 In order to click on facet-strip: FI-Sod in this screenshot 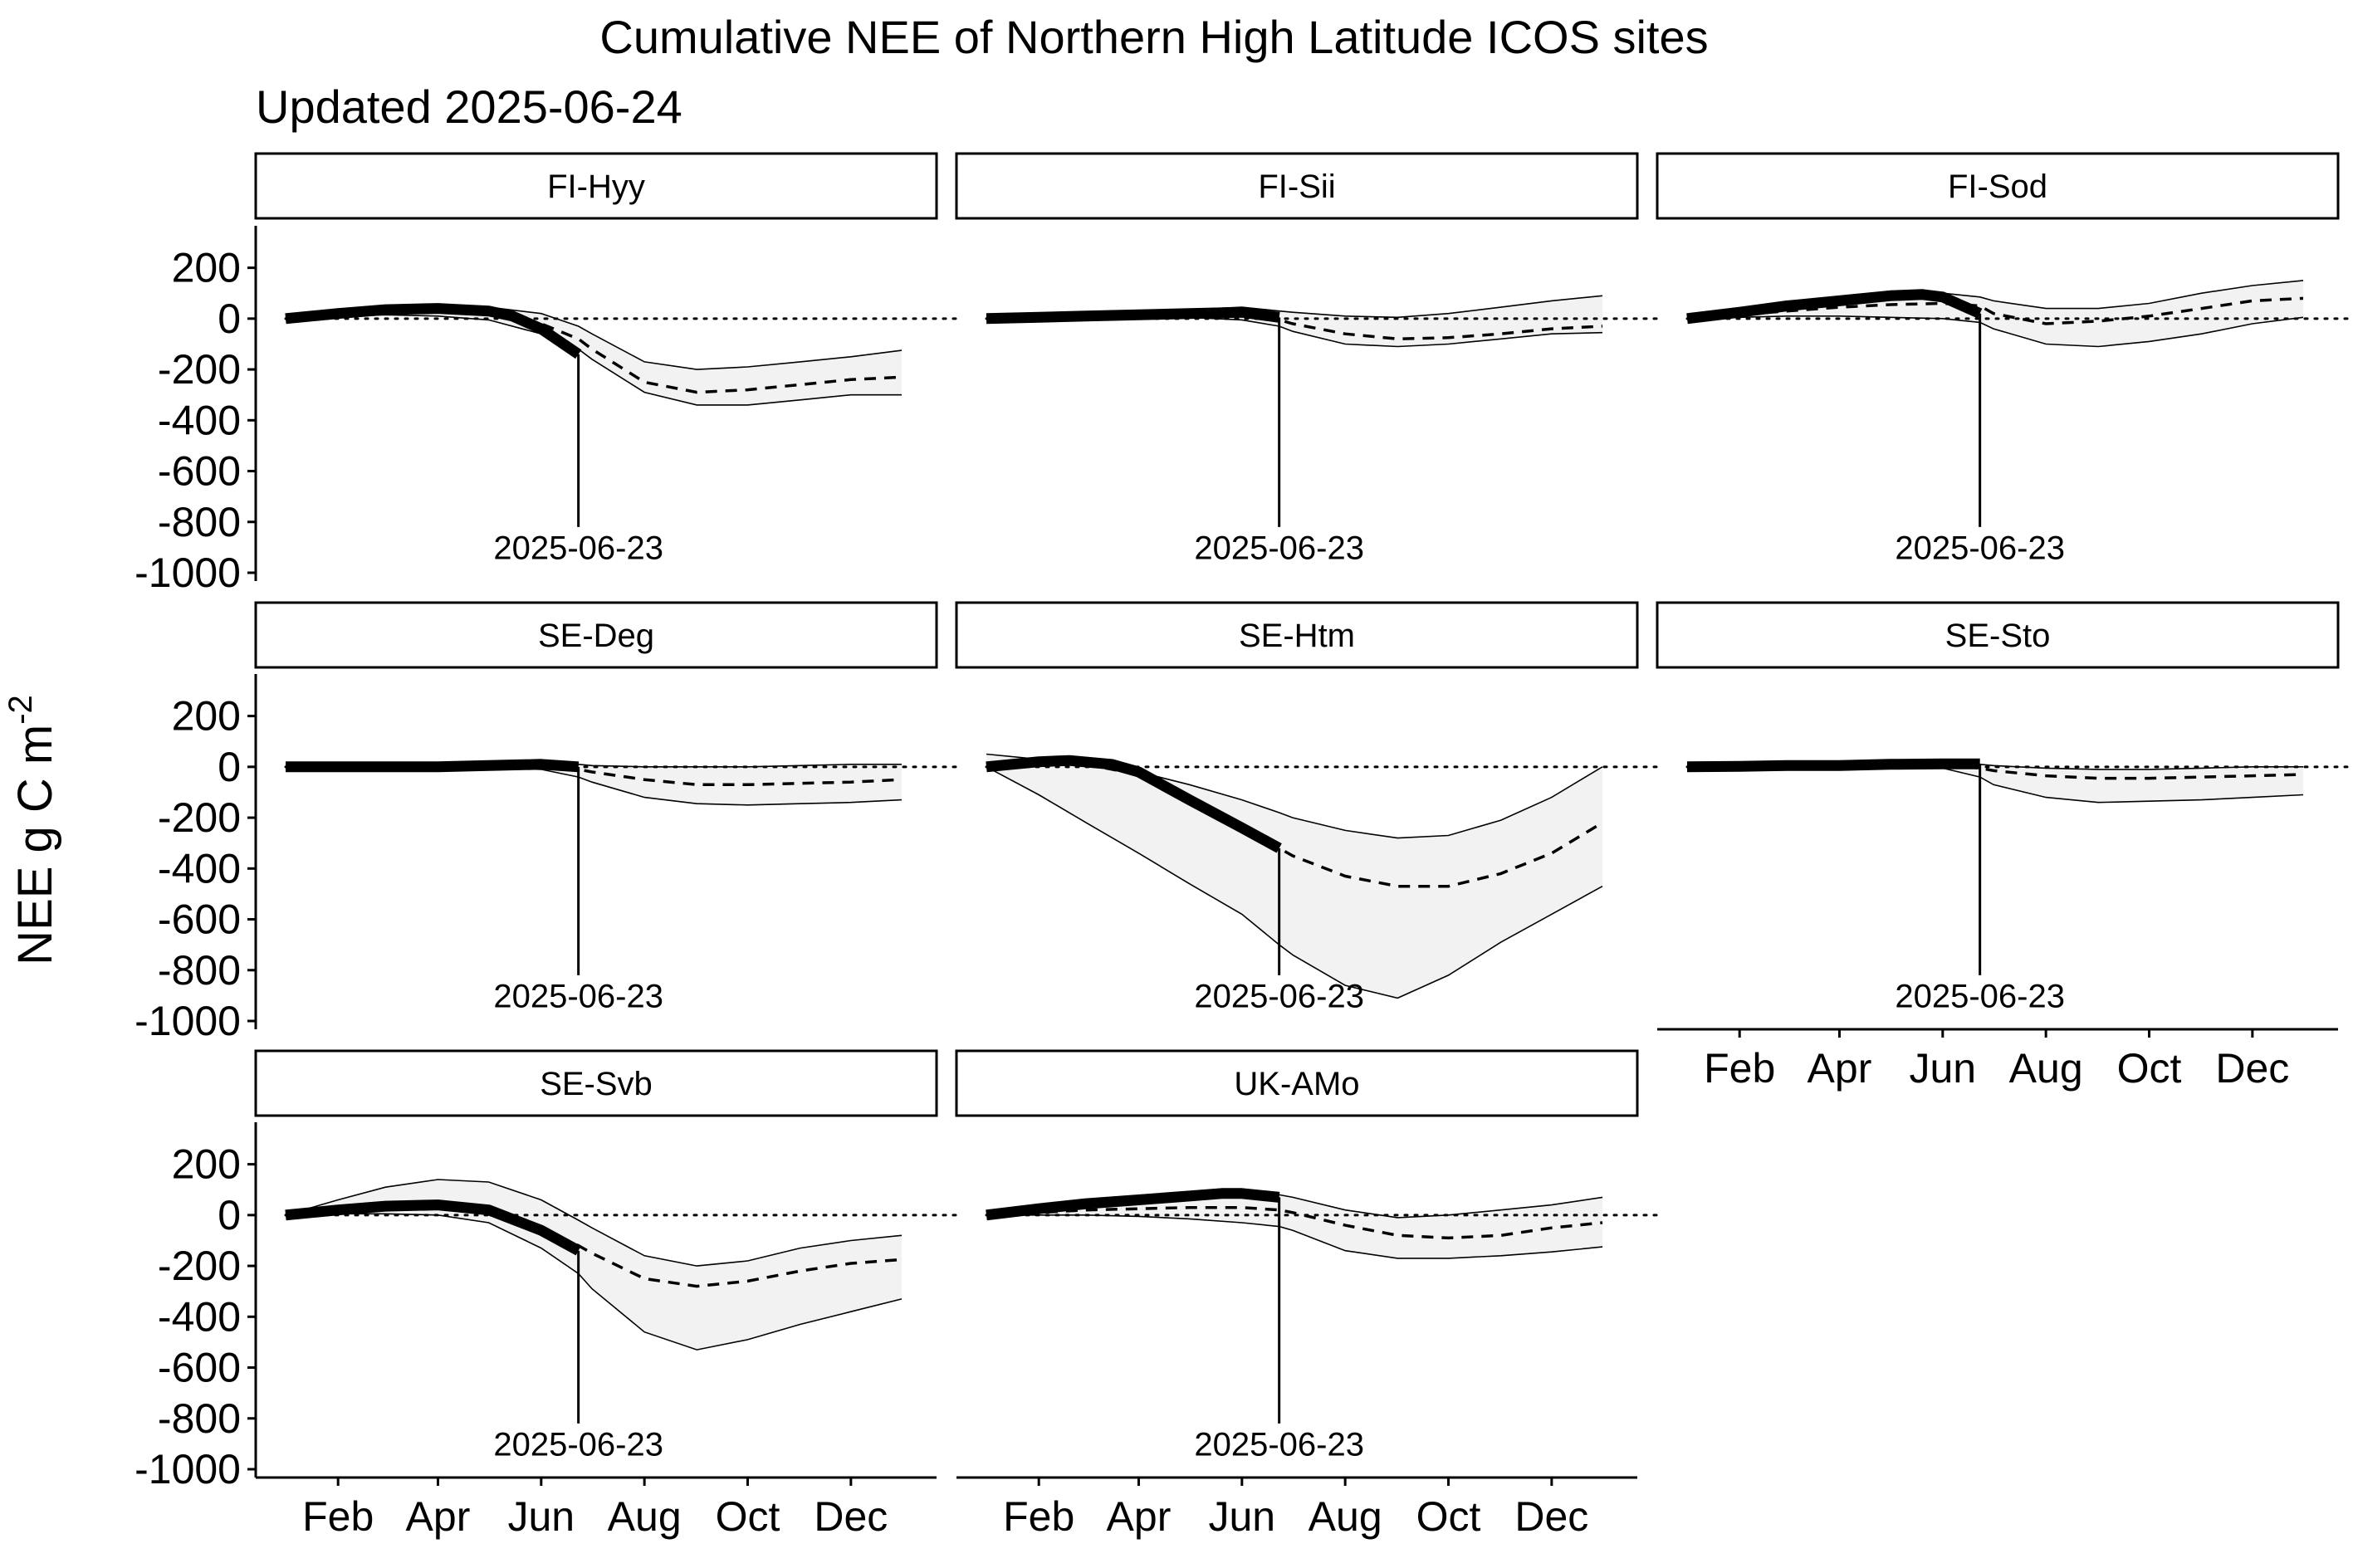, I will do `click(1998, 186)`.